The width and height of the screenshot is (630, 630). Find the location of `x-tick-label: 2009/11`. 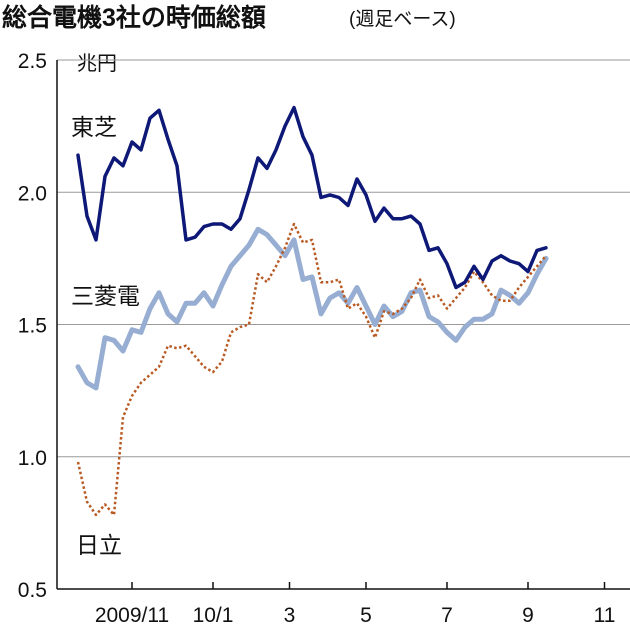

x-tick-label: 2009/11 is located at coordinates (132, 615).